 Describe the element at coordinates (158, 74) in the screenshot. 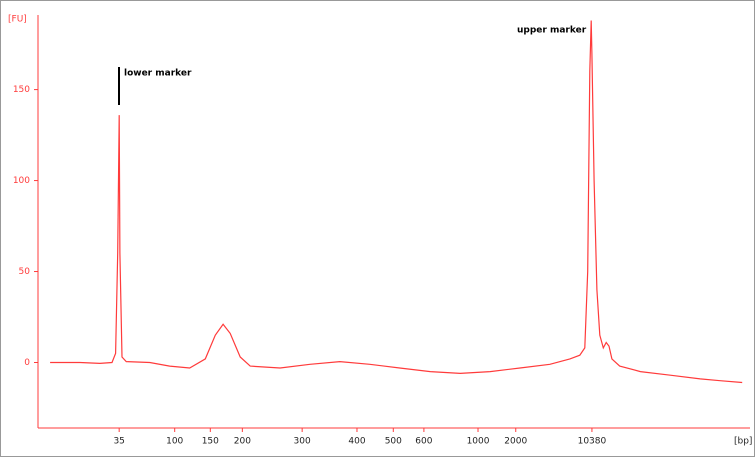

I see `annotation: lower marker` at that location.